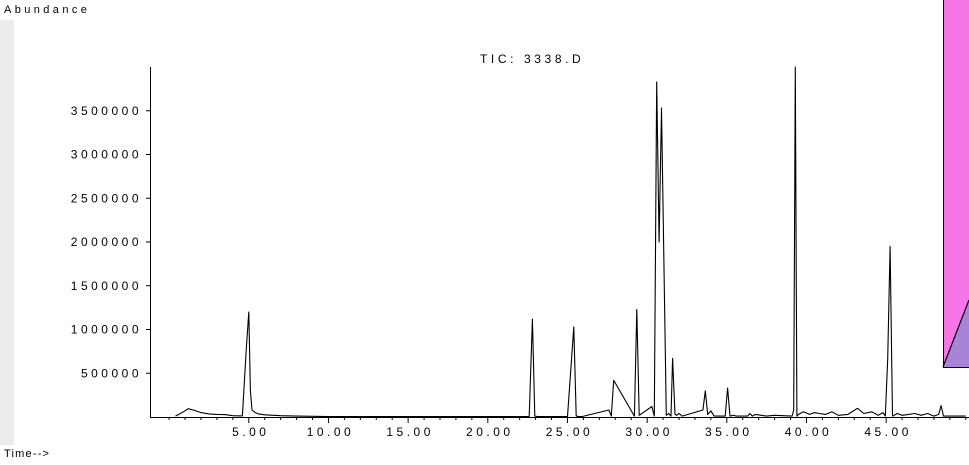 This screenshot has width=969, height=465. What do you see at coordinates (888, 432) in the screenshot?
I see `x-tick-label: 45.00` at bounding box center [888, 432].